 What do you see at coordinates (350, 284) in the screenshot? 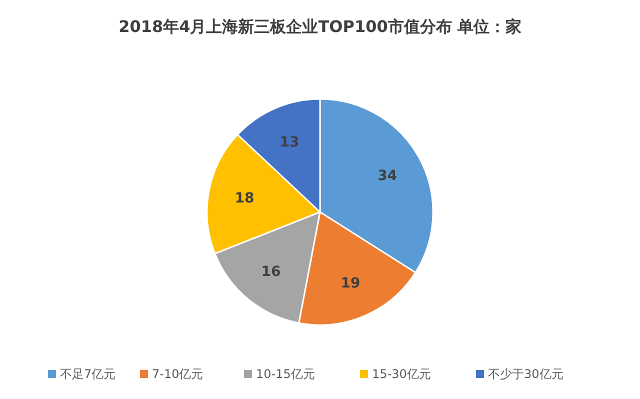
I see `data-label: 19` at bounding box center [350, 284].